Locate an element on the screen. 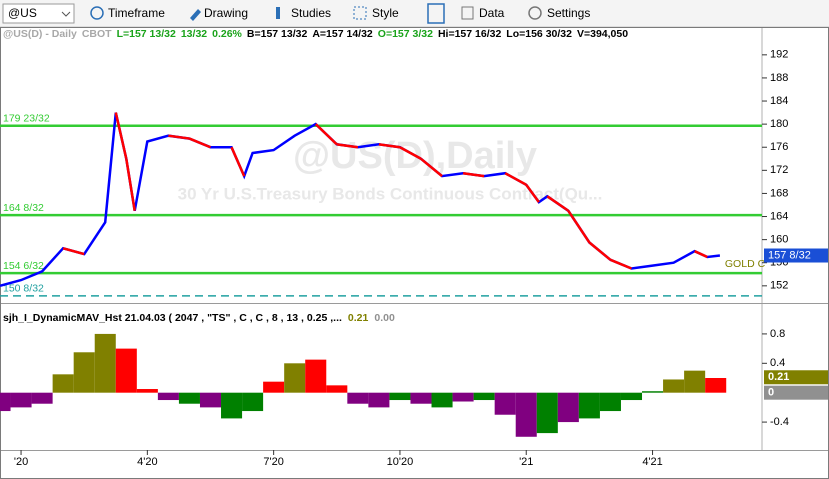 This screenshot has height=479, width=829. settings-icon is located at coordinates (535, 13).